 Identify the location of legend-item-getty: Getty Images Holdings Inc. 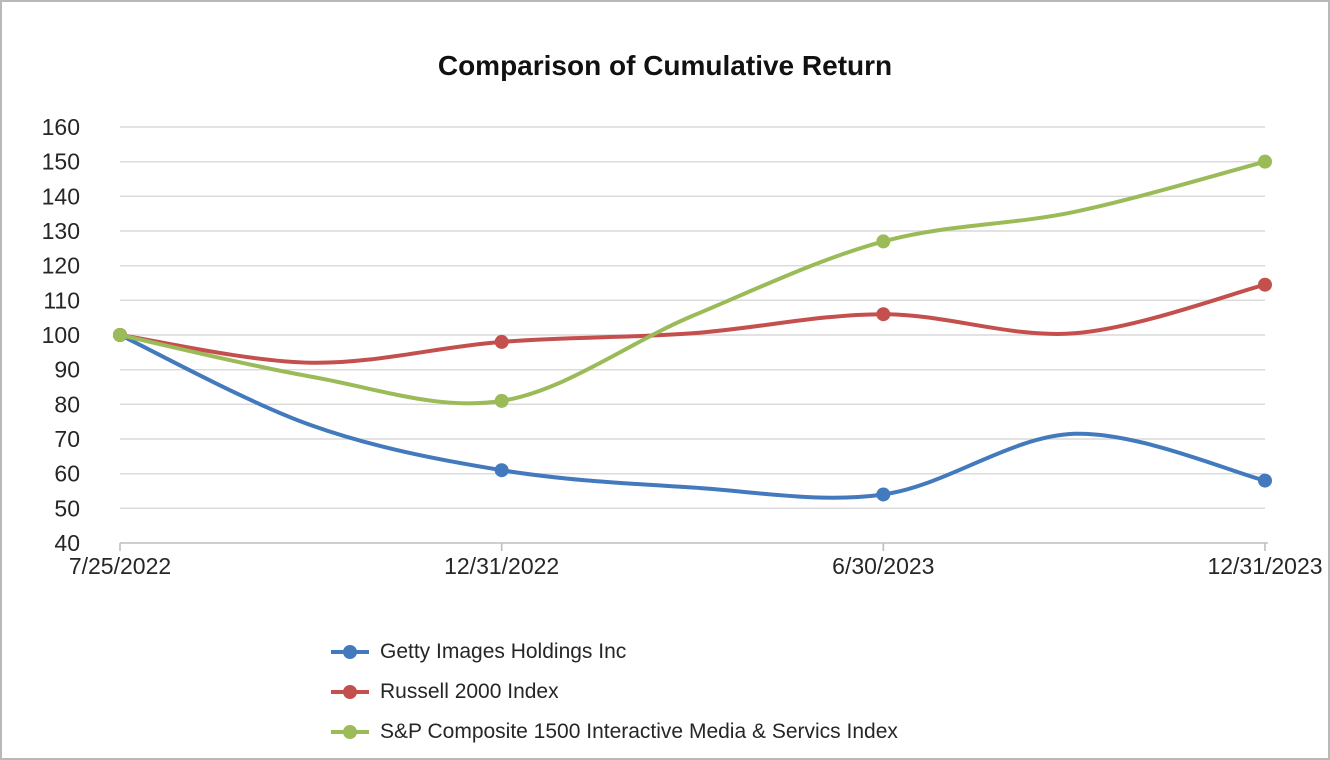
(614, 652).